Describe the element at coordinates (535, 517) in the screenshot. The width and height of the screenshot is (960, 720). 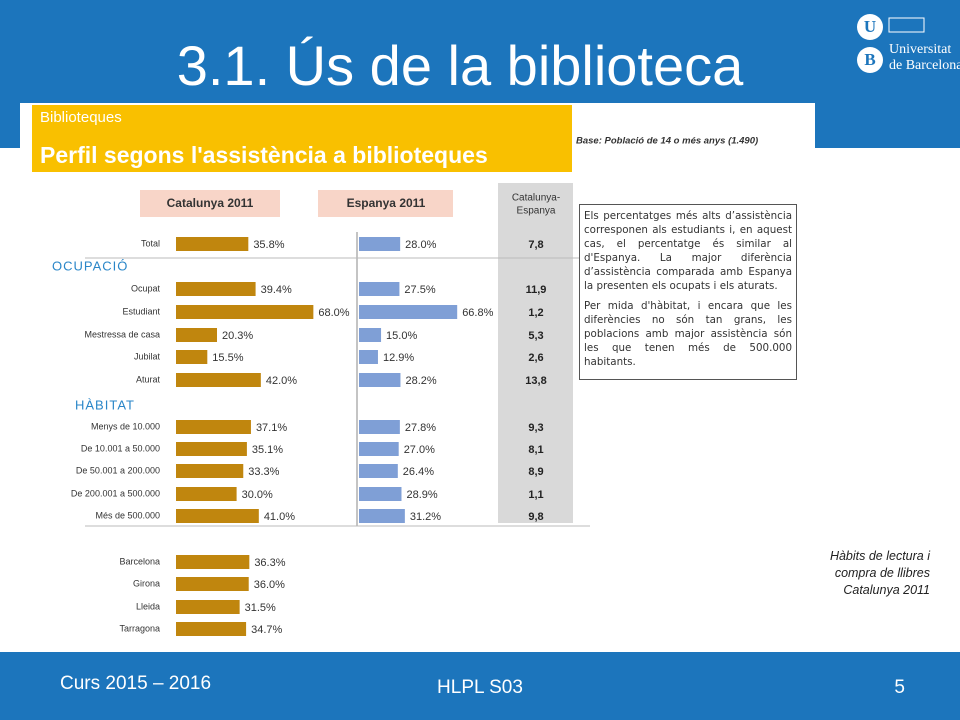
I see `difference-label: 9,8` at that location.